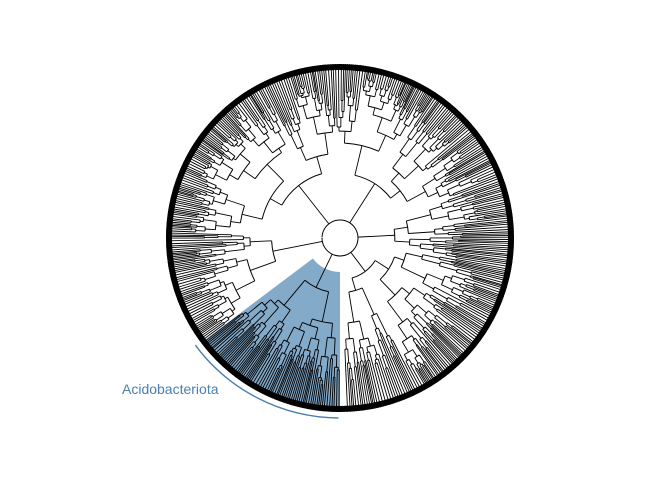 This screenshot has width=672, height=480. I want to click on clade-bracket-arc, so click(266, 381).